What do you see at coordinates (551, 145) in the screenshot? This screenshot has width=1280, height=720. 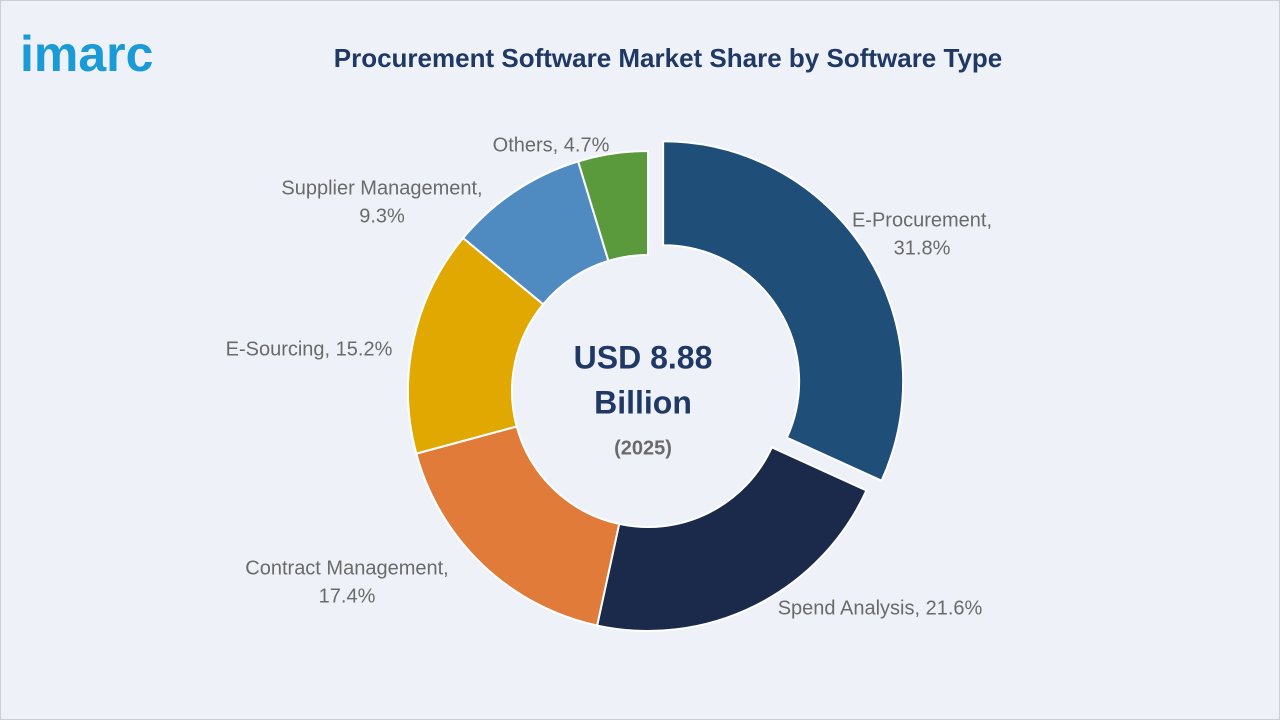 I see `data-label: Others, 4.7%` at bounding box center [551, 145].